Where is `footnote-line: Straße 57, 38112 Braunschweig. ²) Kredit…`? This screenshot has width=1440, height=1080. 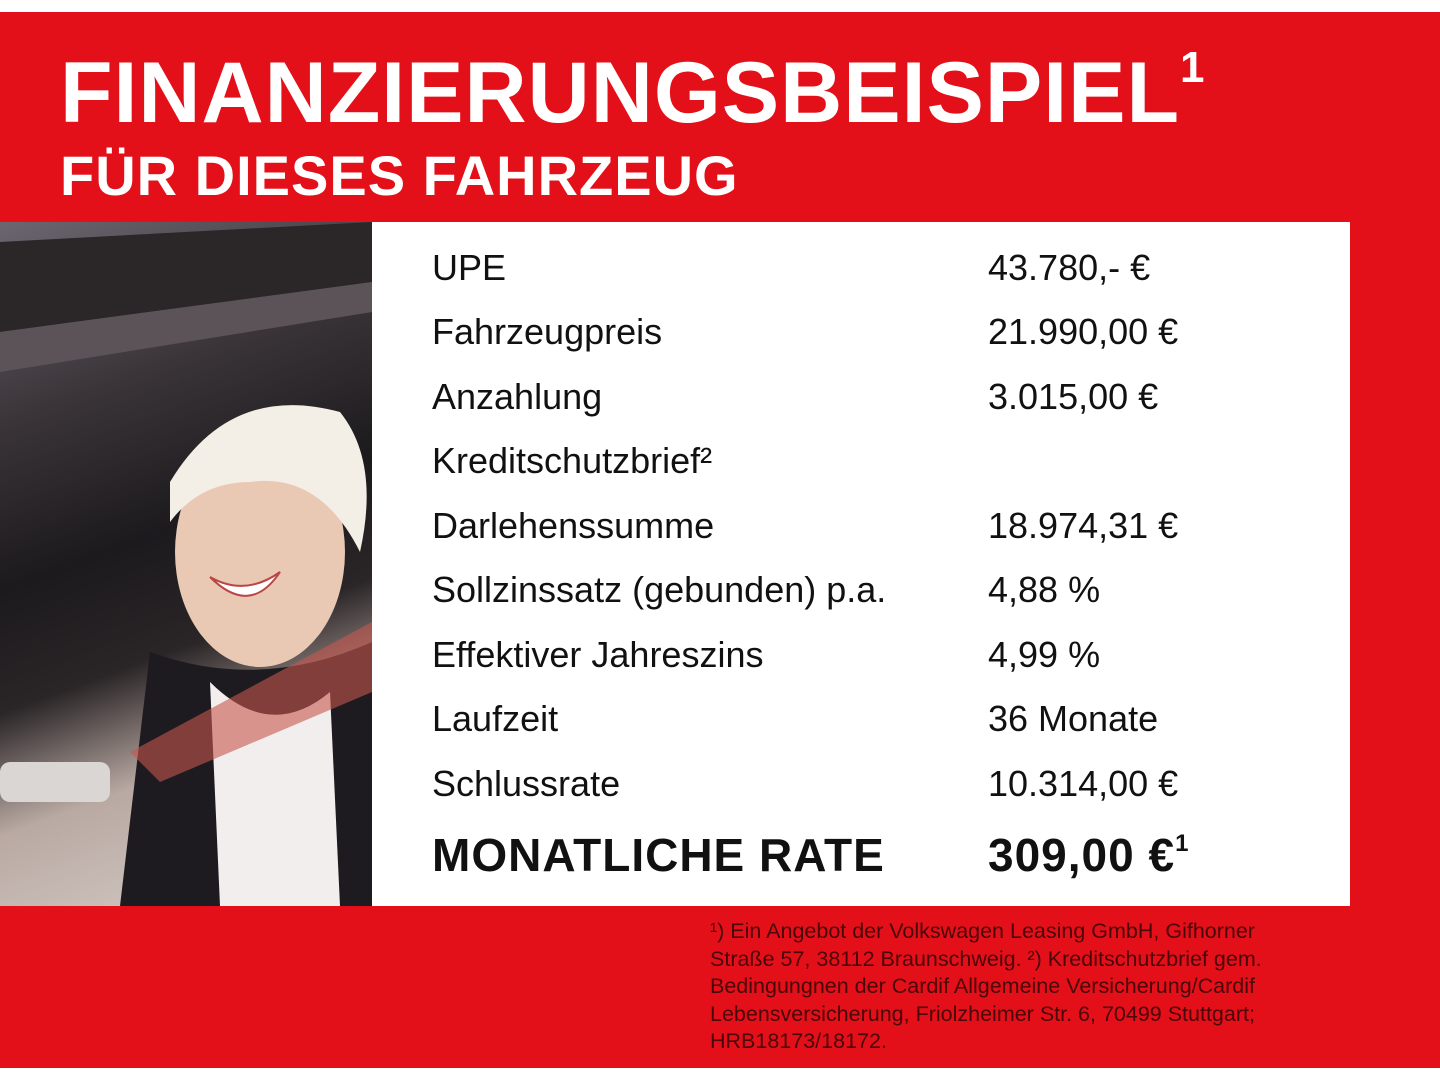
footnote-line: Straße 57, 38112 Braunschweig. ²) Kredit… is located at coordinates (986, 958).